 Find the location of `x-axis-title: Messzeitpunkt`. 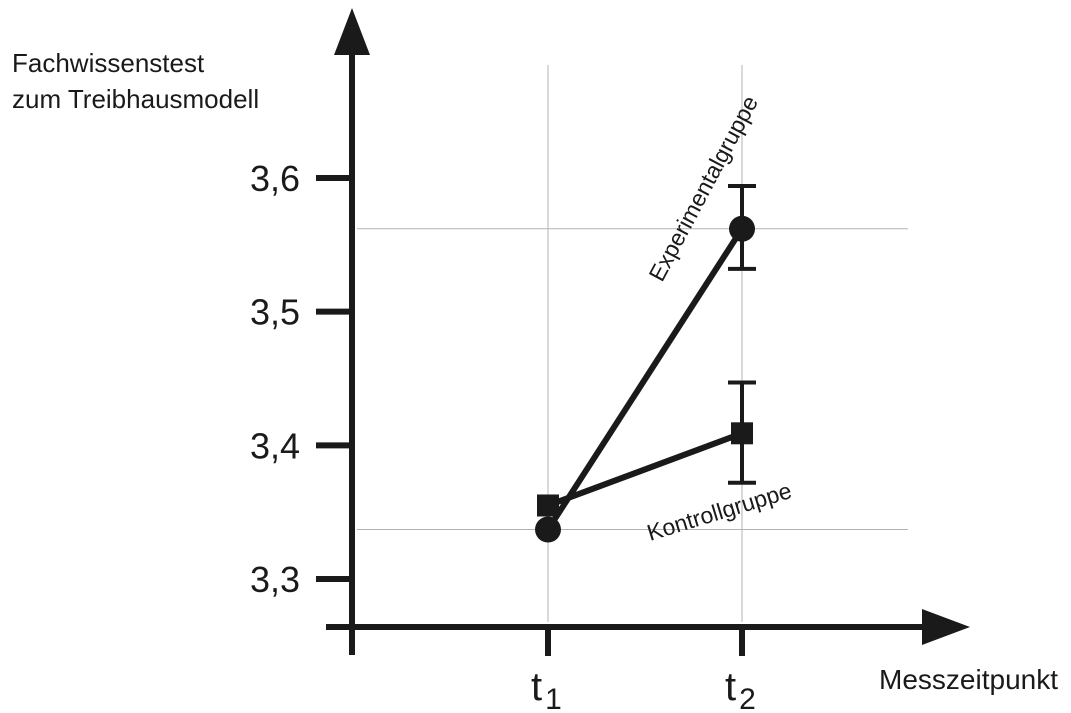

x-axis-title: Messzeitpunkt is located at coordinates (968, 679).